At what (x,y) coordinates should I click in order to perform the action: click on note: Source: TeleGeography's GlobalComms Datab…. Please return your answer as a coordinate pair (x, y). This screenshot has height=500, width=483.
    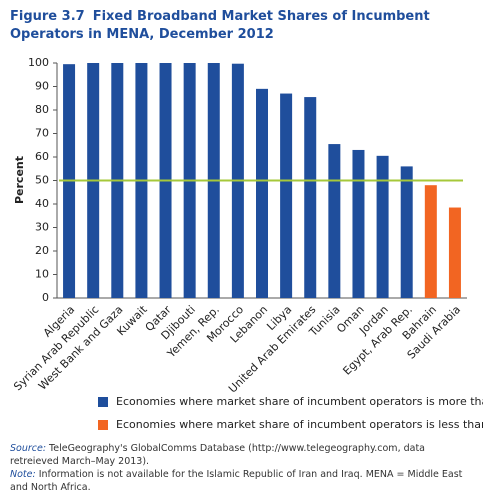
    Looking at the image, I should click on (242, 455).